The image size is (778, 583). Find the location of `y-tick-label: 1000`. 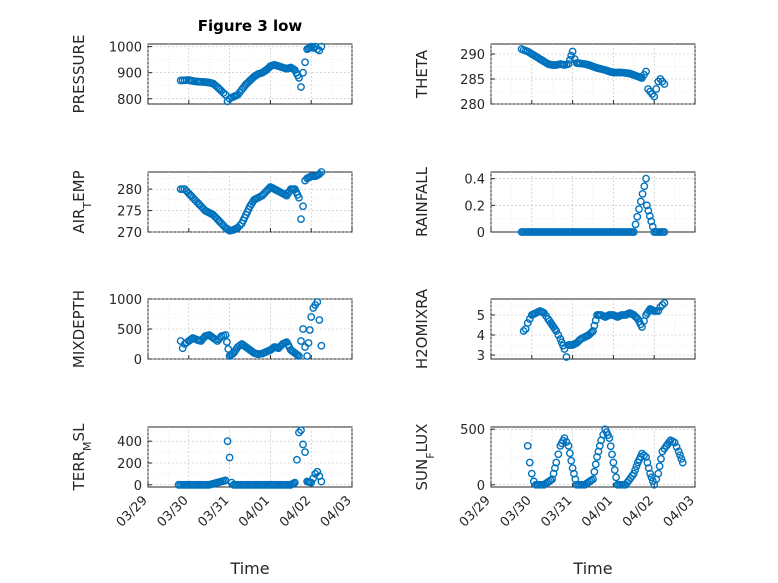

y-tick-label: 1000 is located at coordinates (125, 300).